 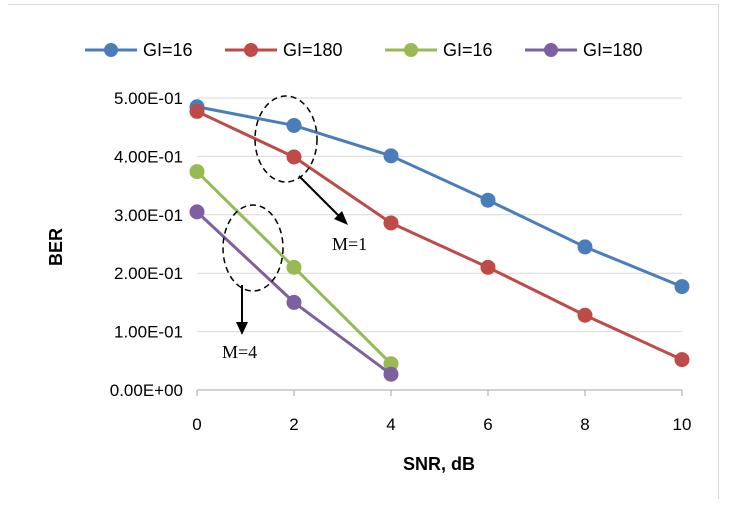 What do you see at coordinates (390, 424) in the screenshot?
I see `x-tick-label: 4` at bounding box center [390, 424].